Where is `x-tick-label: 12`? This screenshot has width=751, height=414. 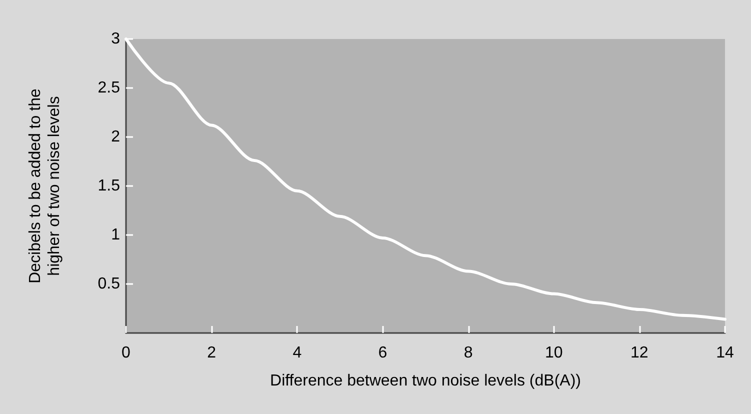 x-tick-label: 12 is located at coordinates (639, 353).